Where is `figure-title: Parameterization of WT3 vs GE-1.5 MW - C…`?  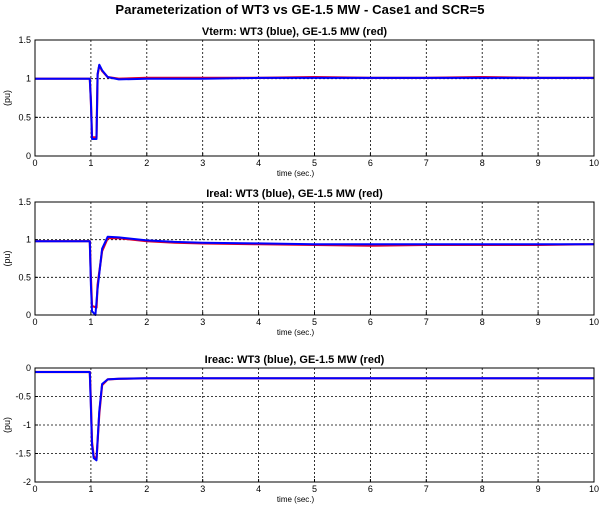
figure-title: Parameterization of WT3 vs GE-1.5 MW - C… is located at coordinates (300, 9).